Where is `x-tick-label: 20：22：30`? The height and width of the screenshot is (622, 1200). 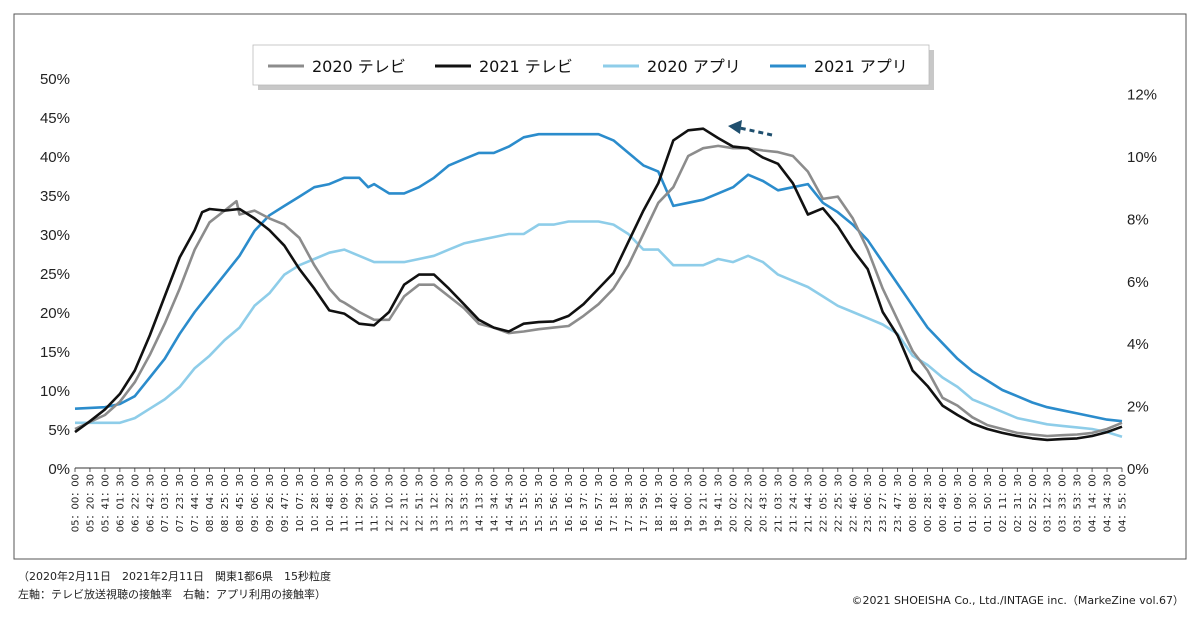
x-tick-label: 20：22：30 is located at coordinates (749, 503).